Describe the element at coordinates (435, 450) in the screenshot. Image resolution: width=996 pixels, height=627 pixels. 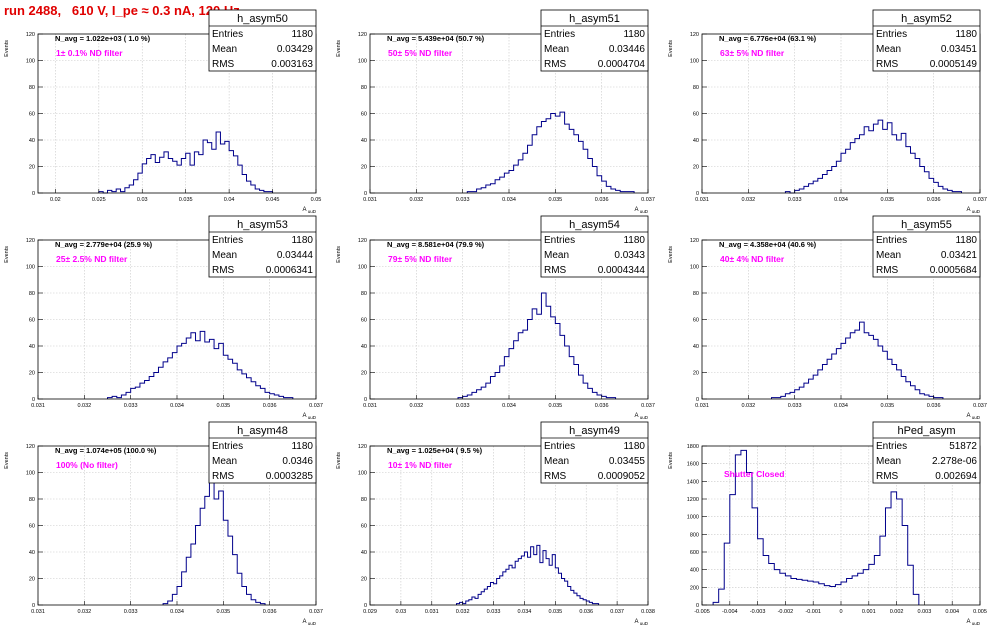
I see `n-avg-label: N_avg = 1.025e+04 ( 9.5 %)` at that location.